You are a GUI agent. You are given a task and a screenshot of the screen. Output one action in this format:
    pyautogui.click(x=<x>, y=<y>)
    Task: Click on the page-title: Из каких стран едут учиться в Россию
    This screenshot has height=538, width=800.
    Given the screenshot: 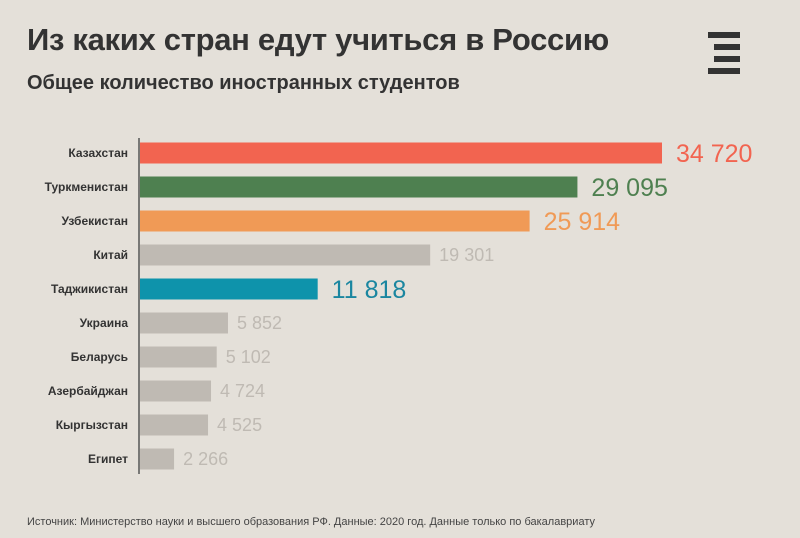 What is the action you would take?
    pyautogui.click(x=318, y=39)
    